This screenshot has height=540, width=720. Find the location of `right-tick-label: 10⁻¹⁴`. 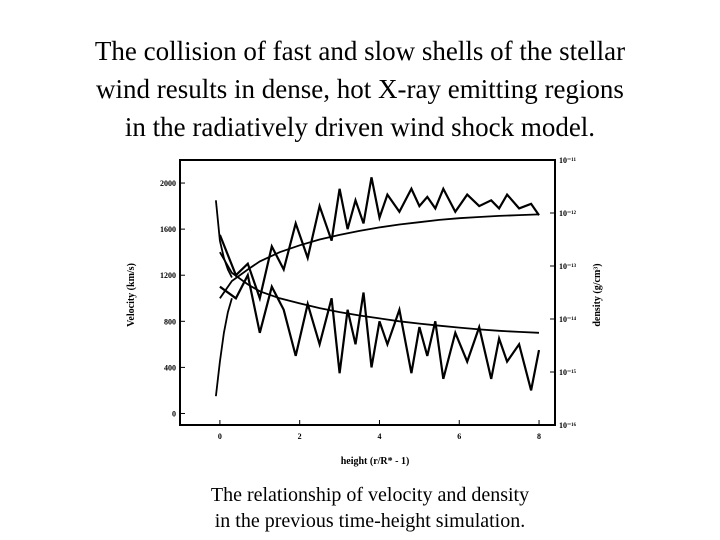

right-tick-label: 10⁻¹⁴ is located at coordinates (568, 319).